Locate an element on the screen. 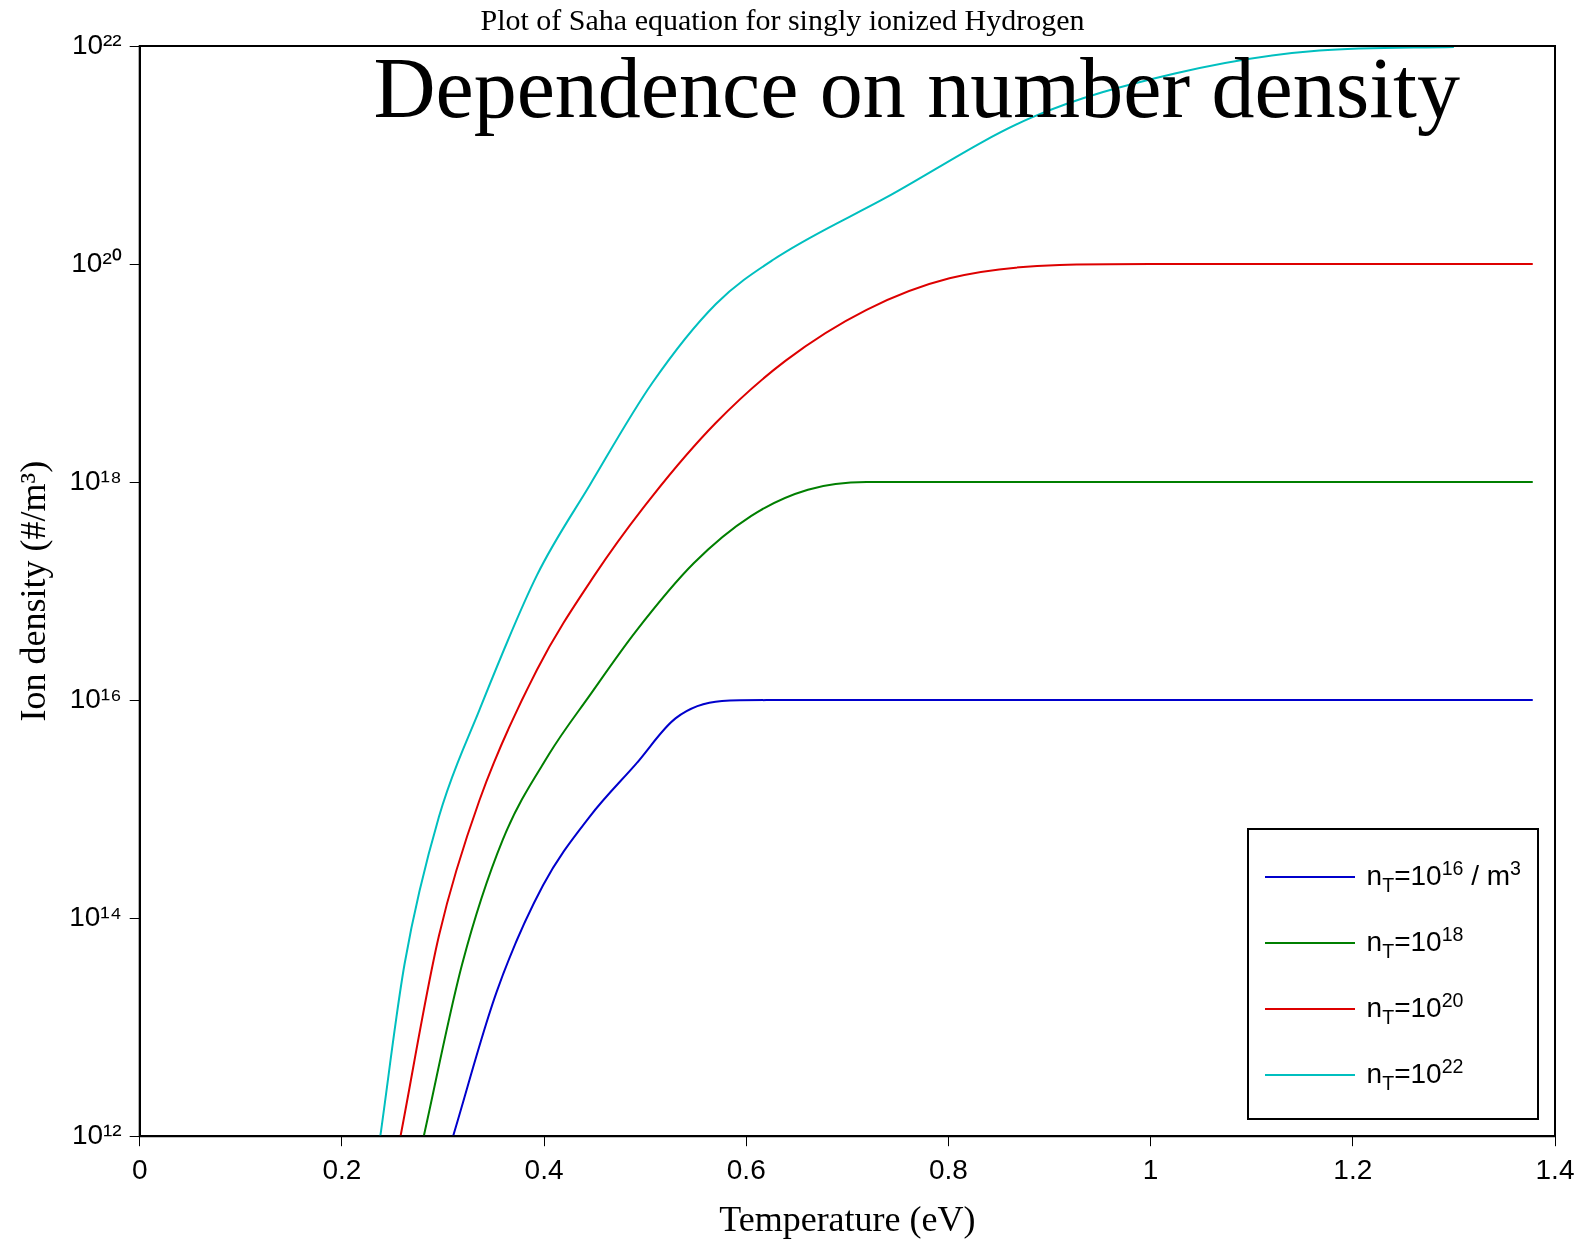  y-tick-label: 10²² is located at coordinates (96, 44).